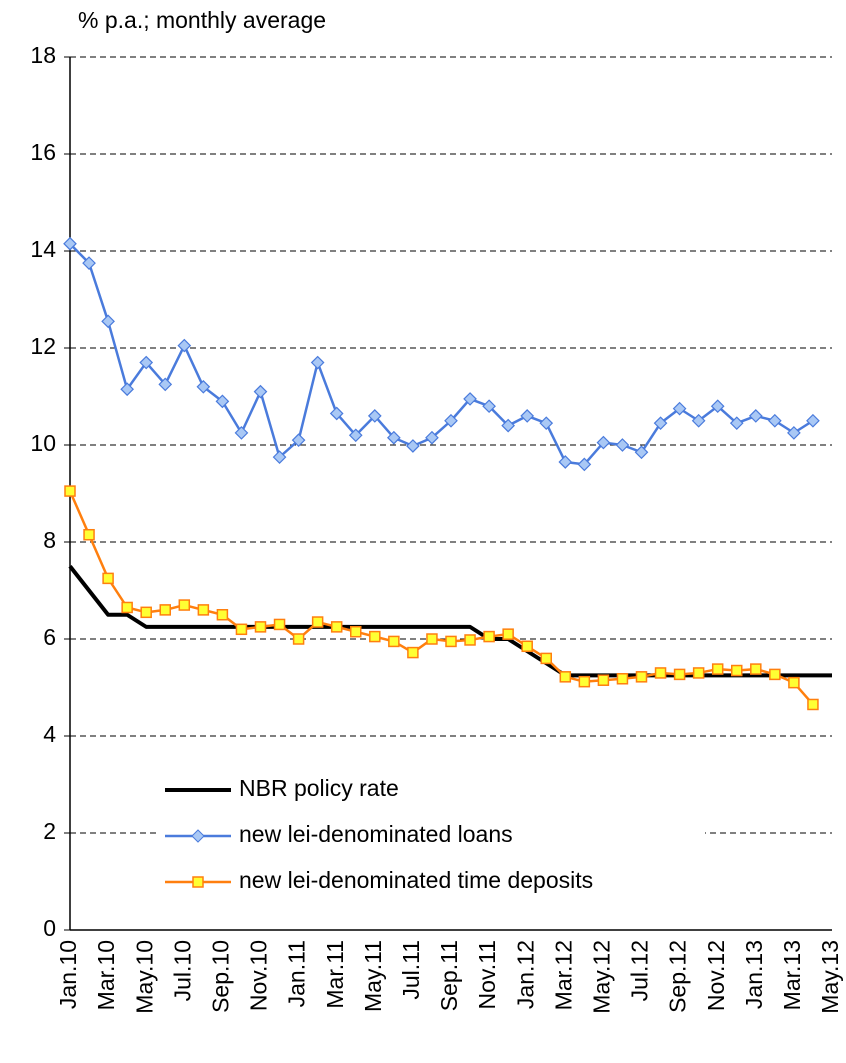 Image resolution: width=846 pixels, height=1063 pixels. Describe the element at coordinates (373, 976) in the screenshot. I see `x-tick-label: May.11` at that location.